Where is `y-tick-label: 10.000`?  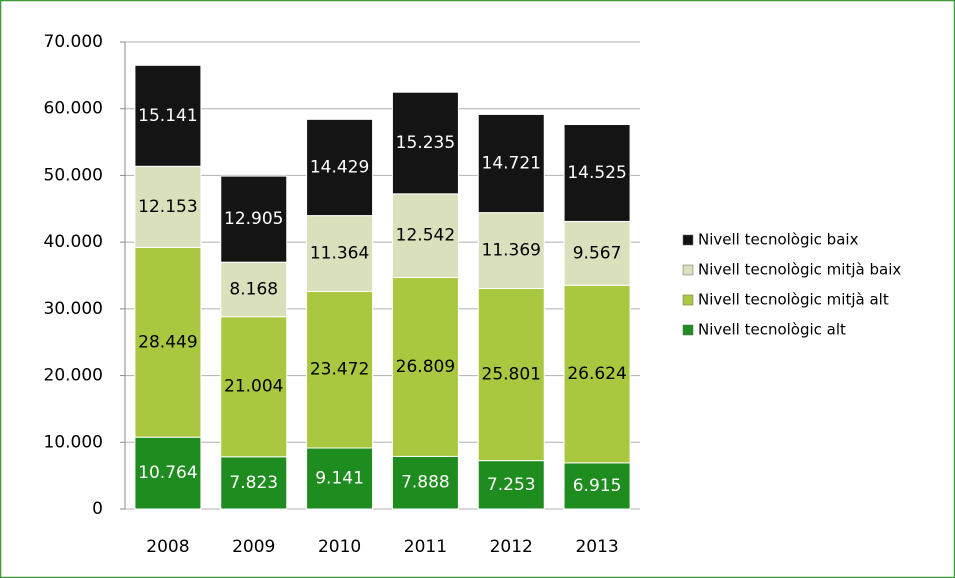 y-tick-label: 10.000 is located at coordinates (73, 442).